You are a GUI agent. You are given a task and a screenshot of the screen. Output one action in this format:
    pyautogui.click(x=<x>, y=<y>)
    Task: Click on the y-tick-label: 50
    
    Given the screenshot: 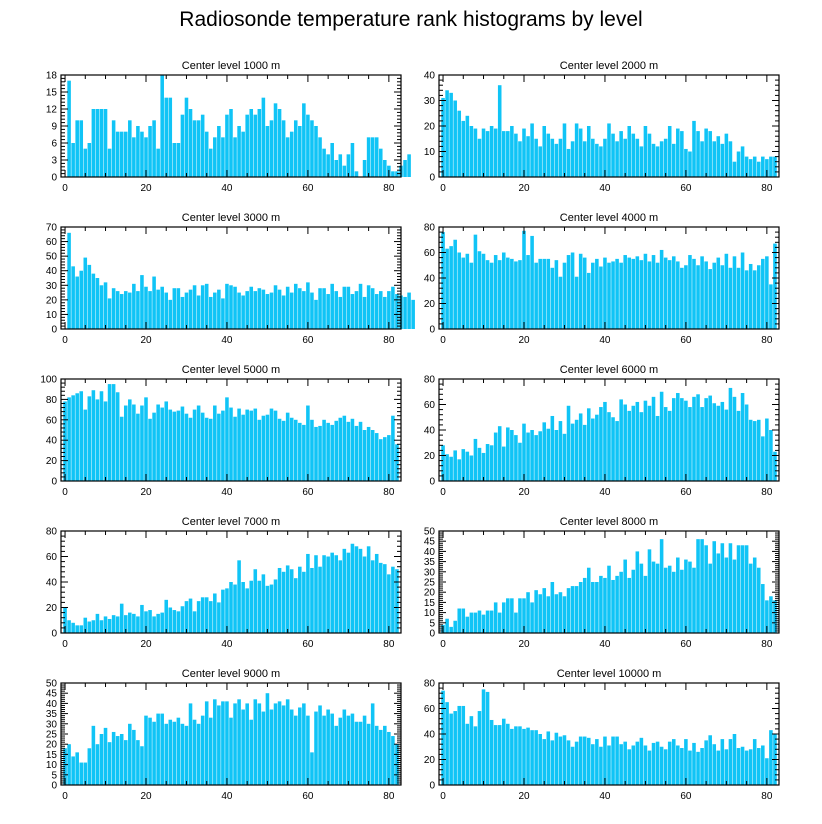 What is the action you would take?
    pyautogui.click(x=52, y=257)
    